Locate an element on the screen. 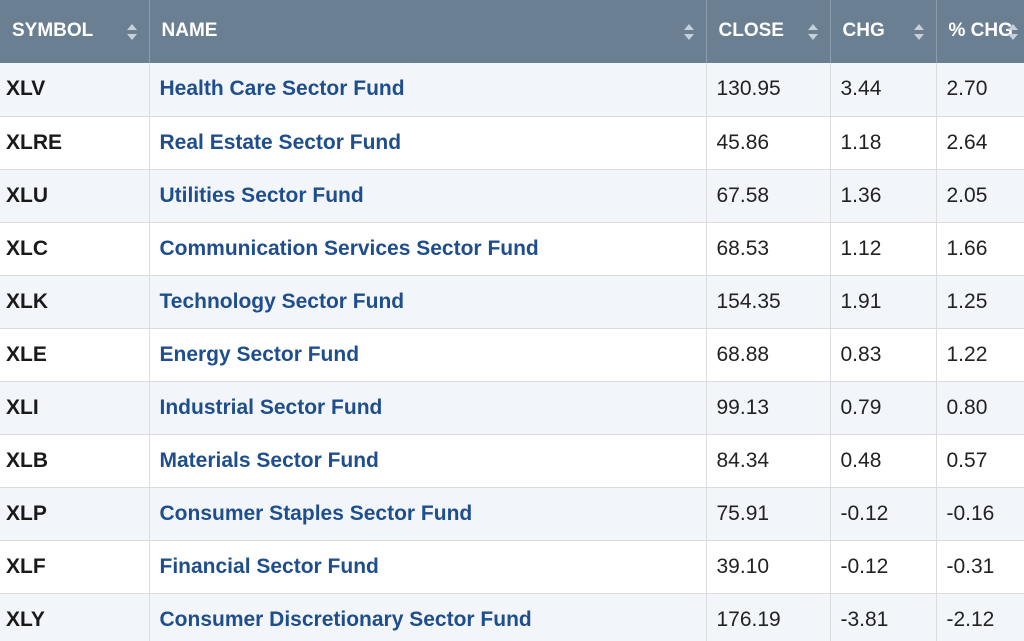 This screenshot has width=1024, height=641. column-header-label: % CHG is located at coordinates (980, 31).